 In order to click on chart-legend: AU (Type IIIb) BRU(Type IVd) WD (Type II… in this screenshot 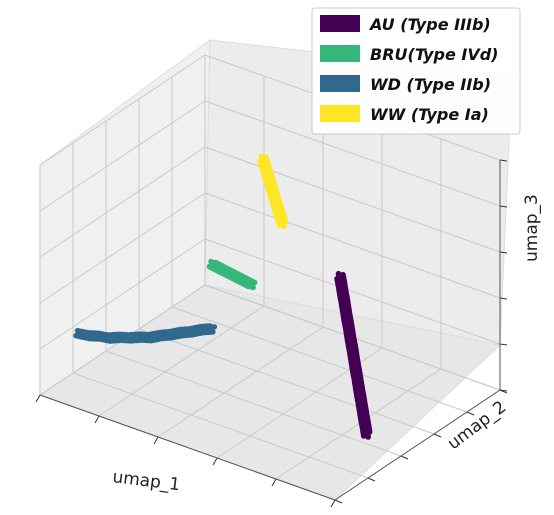, I will do `click(416, 71)`.